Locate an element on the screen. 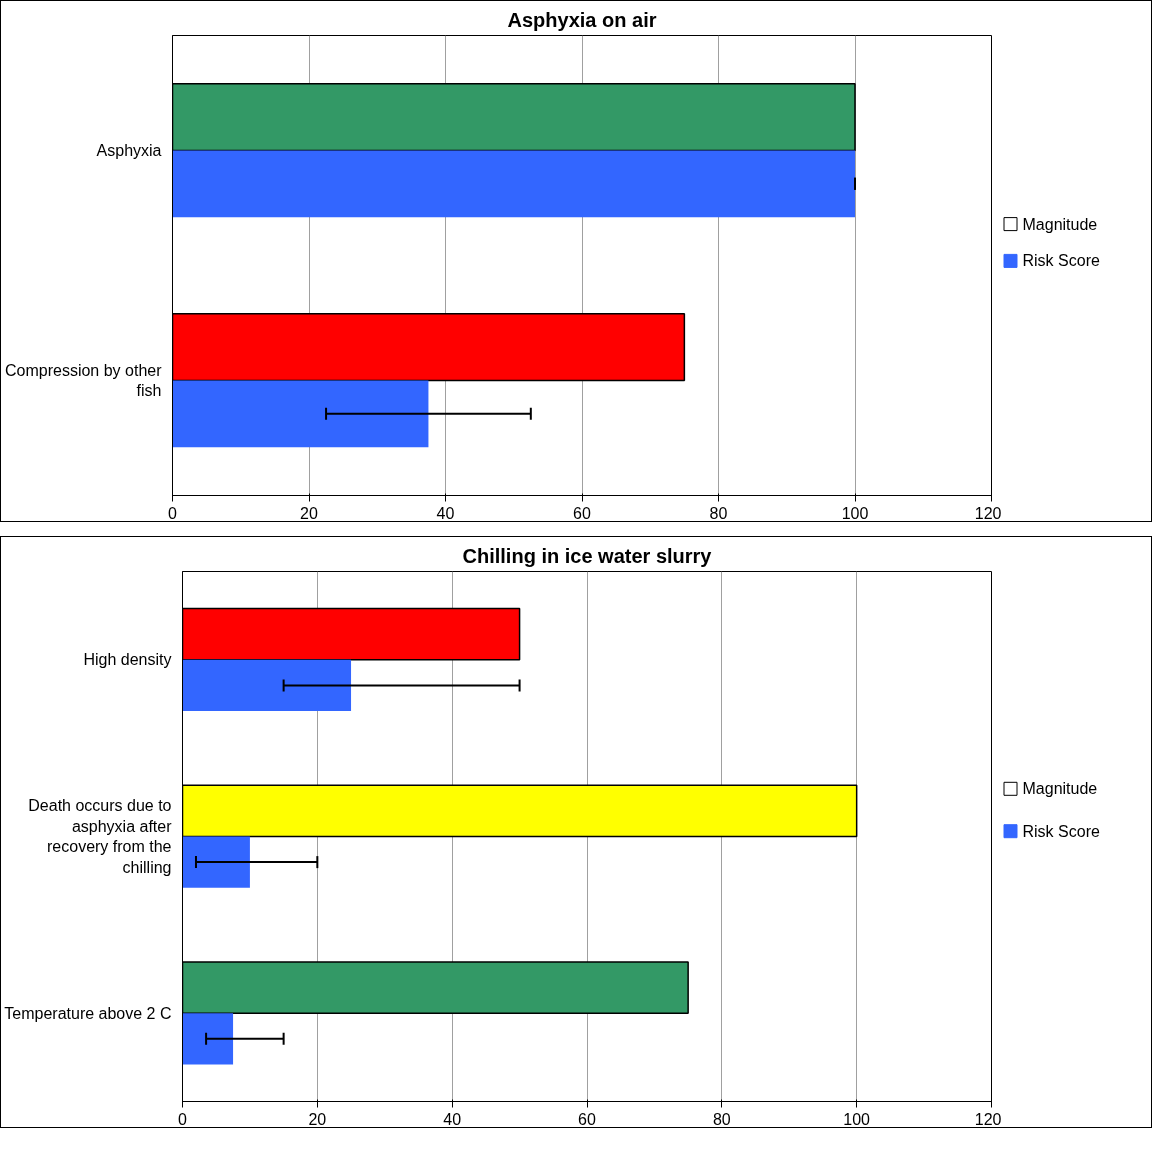 This screenshot has width=1171, height=1155. y-tick-label: Temperature above 2 C is located at coordinates (88, 1013).